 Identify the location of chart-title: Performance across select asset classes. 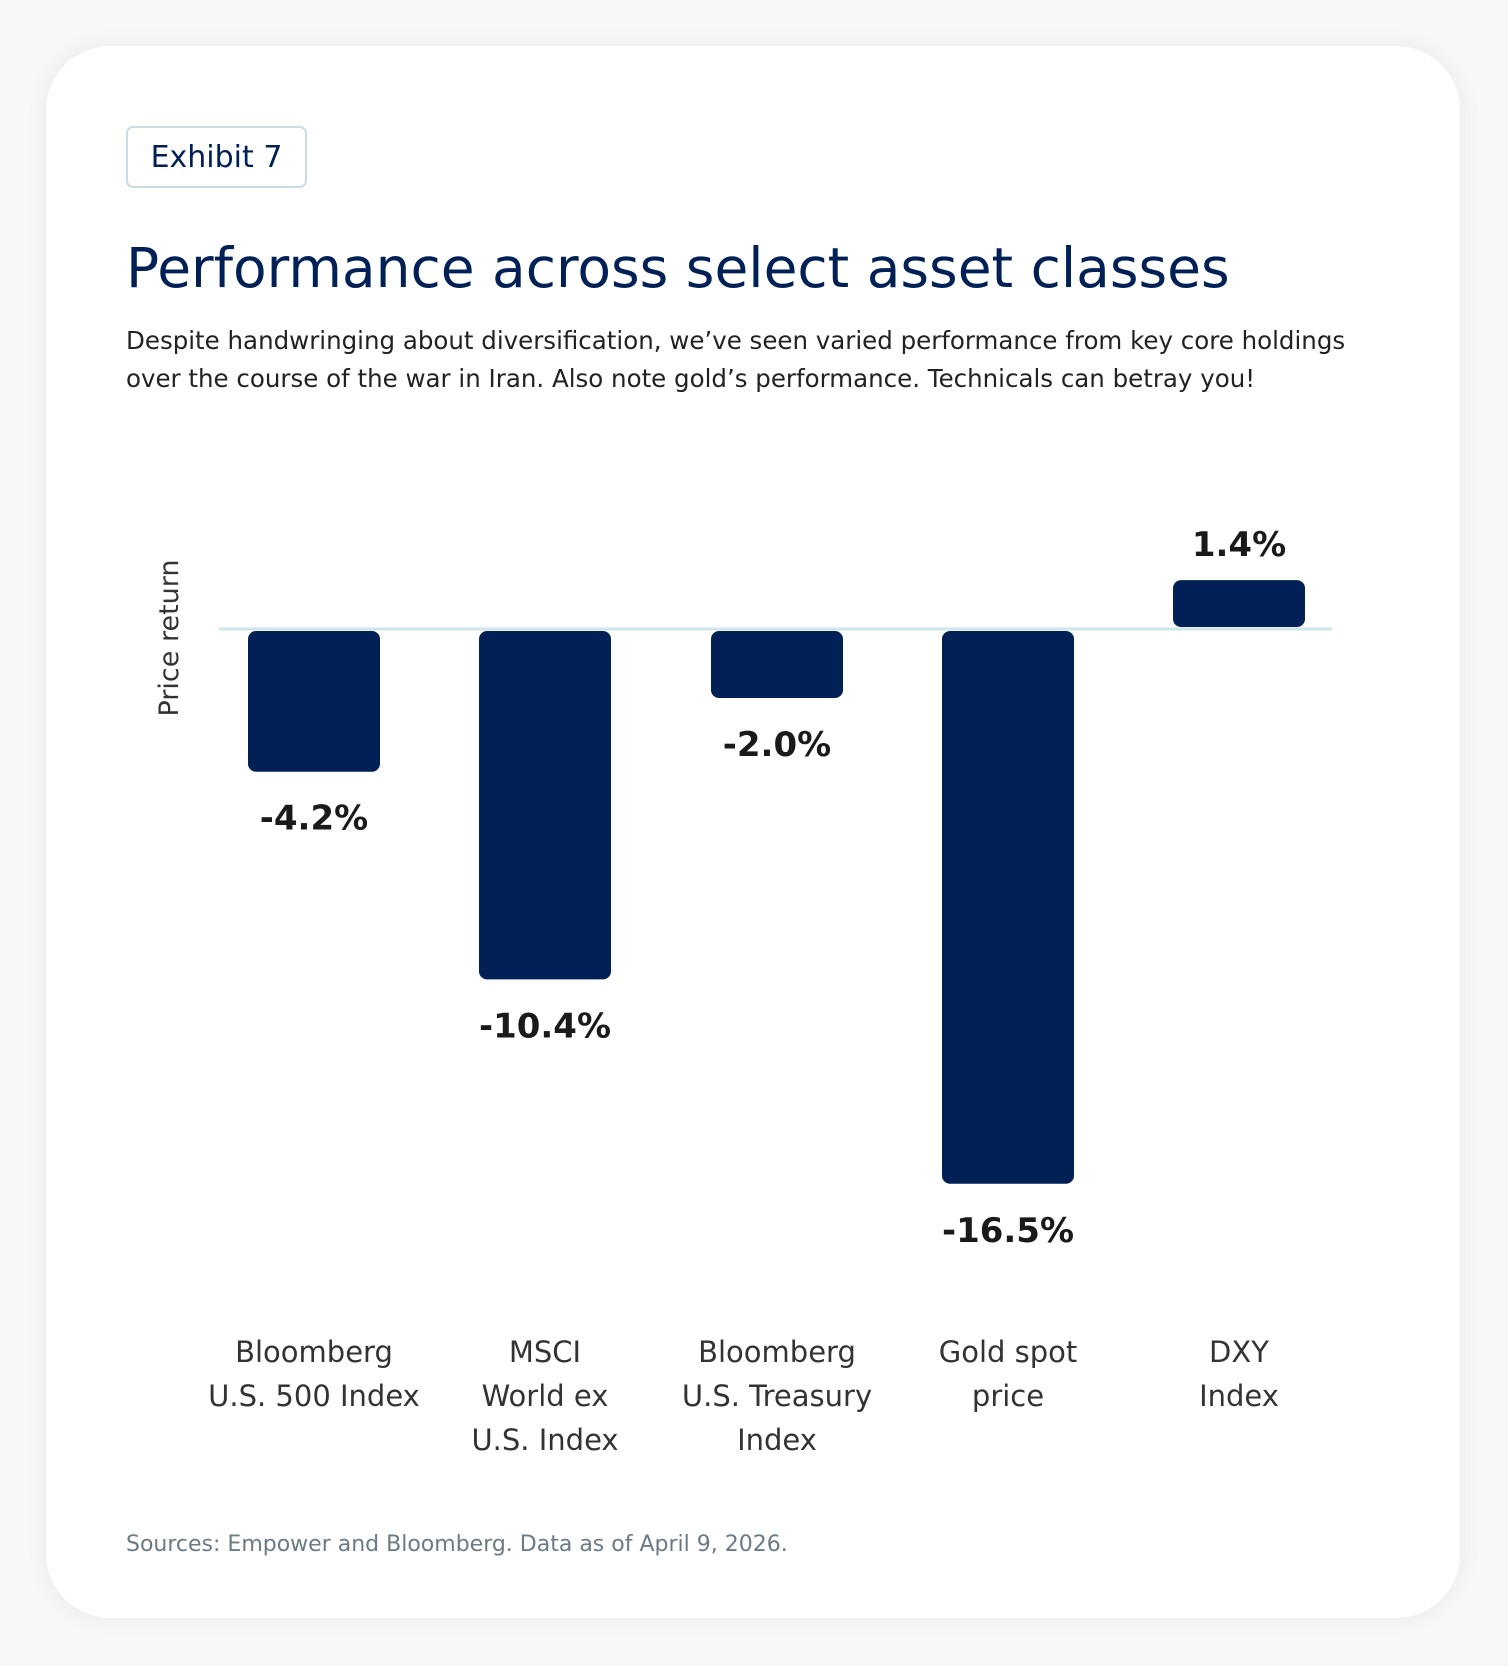
(678, 268).